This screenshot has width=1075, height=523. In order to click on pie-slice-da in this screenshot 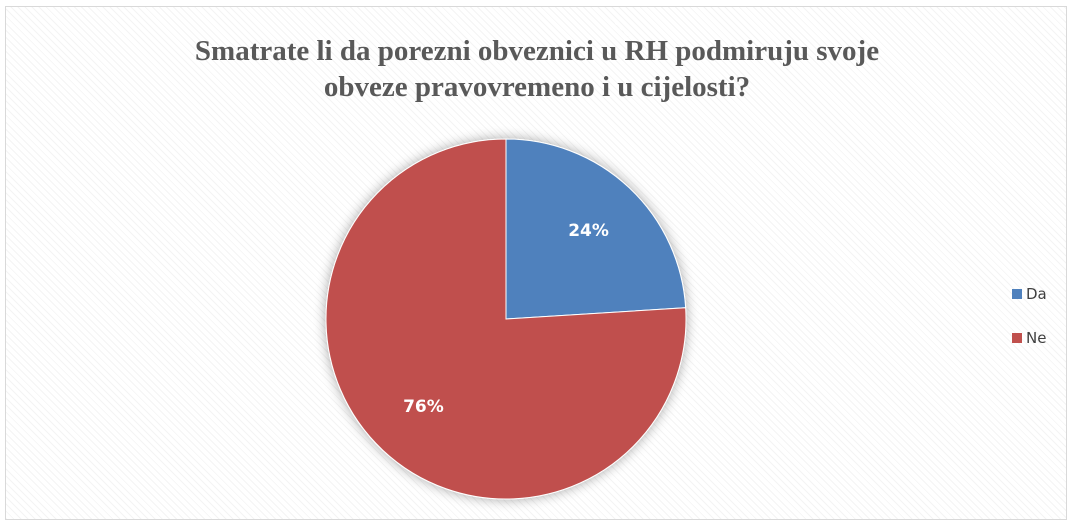, I will do `click(596, 229)`.